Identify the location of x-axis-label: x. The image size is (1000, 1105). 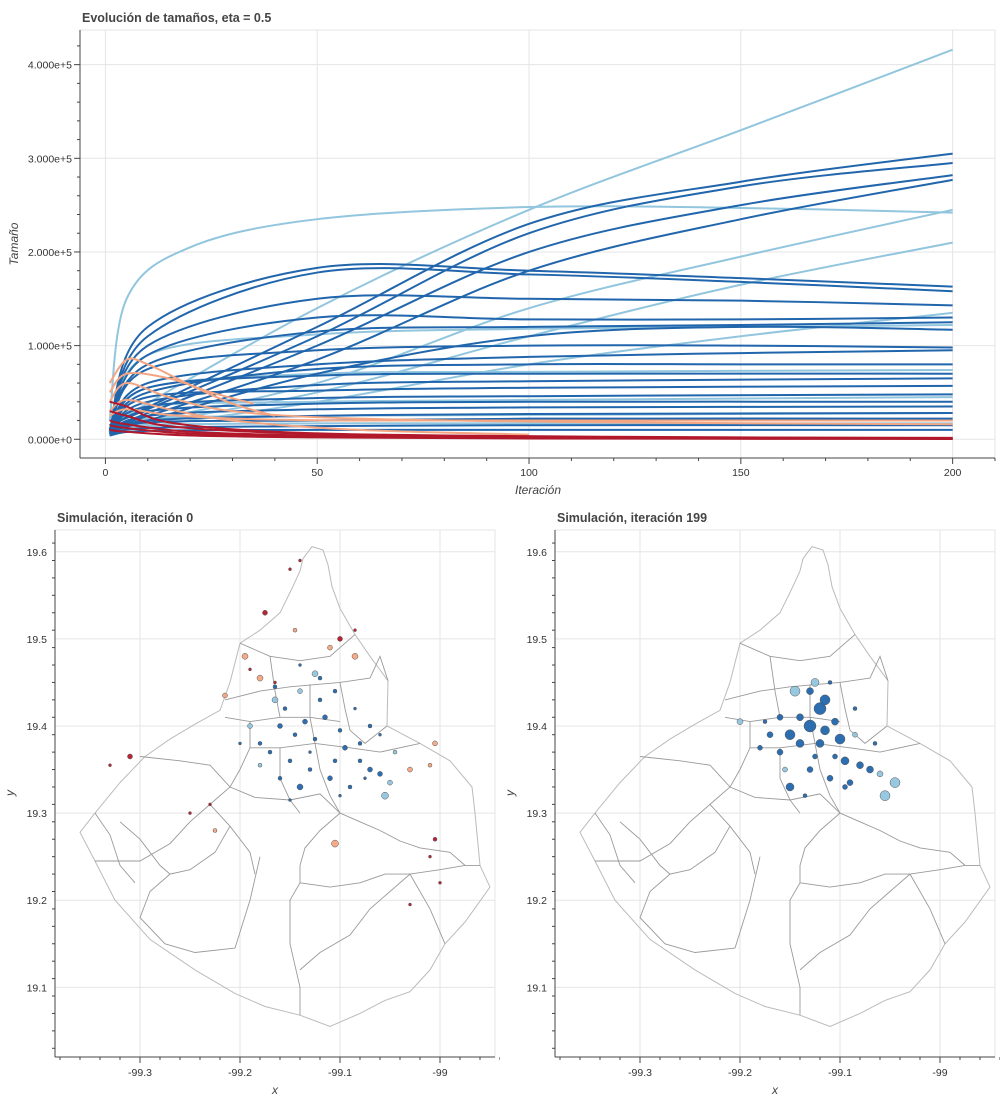
(275, 1090).